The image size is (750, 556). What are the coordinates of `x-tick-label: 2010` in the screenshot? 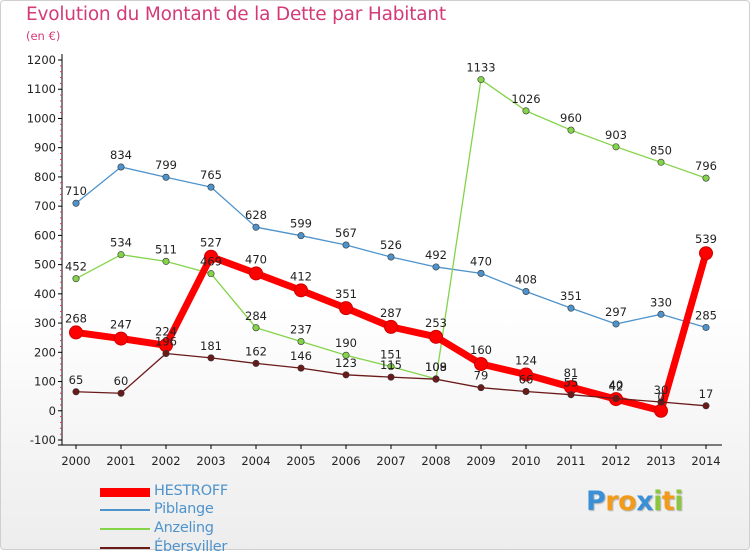 It's located at (525, 461).